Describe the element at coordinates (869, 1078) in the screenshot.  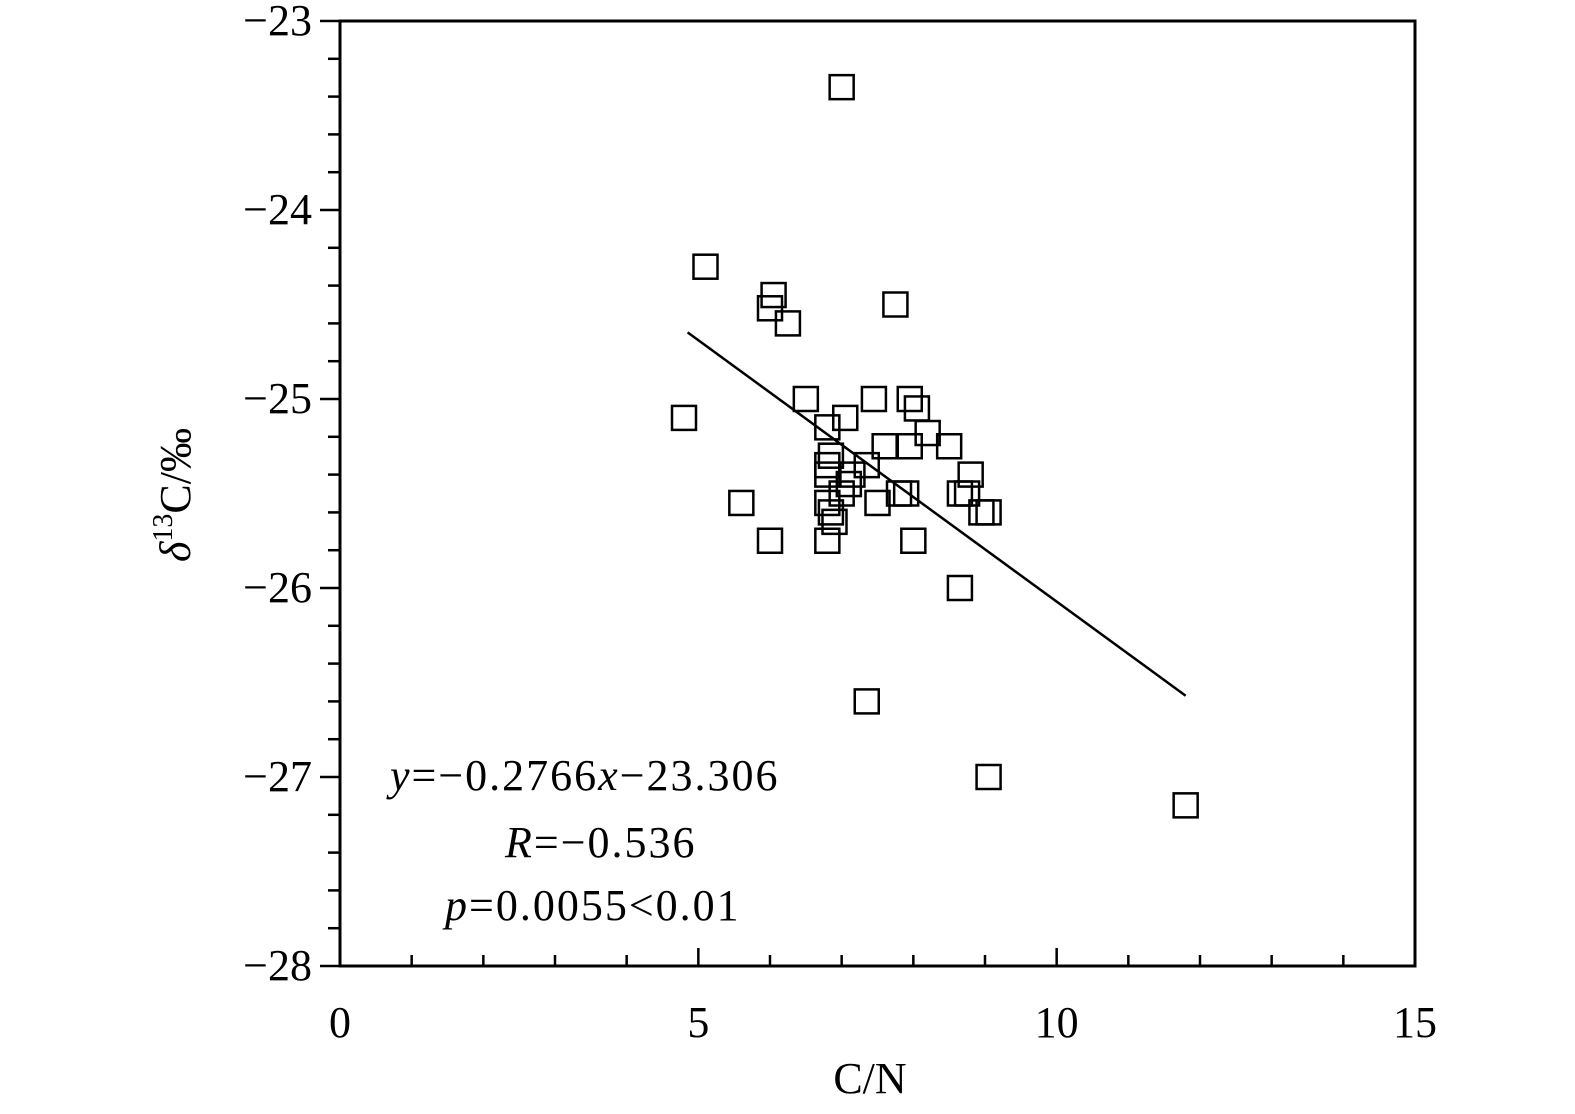
I see `x-axis-title: C/N` at that location.